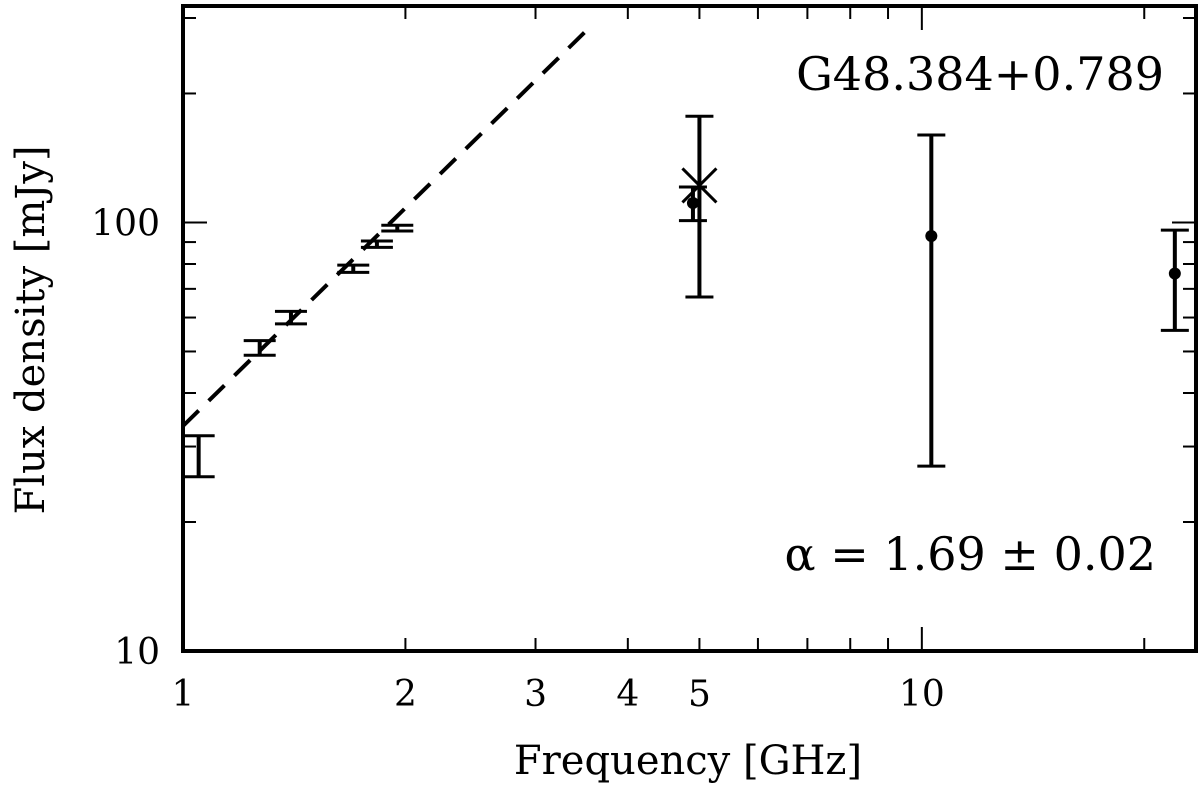 The image size is (1200, 786). I want to click on source-name-label: G48.384+0.789, so click(980, 74).